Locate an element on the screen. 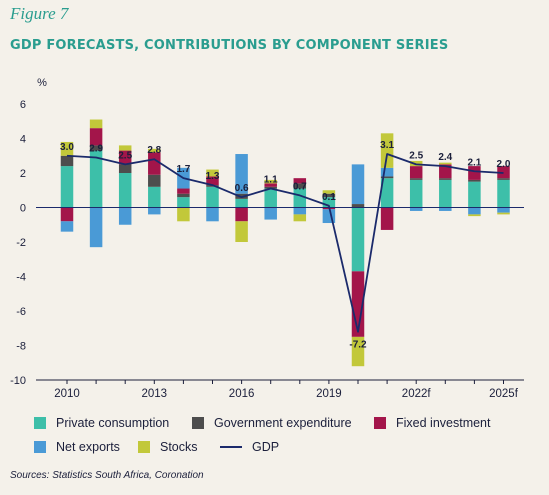 Image resolution: width=549 pixels, height=495 pixels. legend-line is located at coordinates (231, 447).